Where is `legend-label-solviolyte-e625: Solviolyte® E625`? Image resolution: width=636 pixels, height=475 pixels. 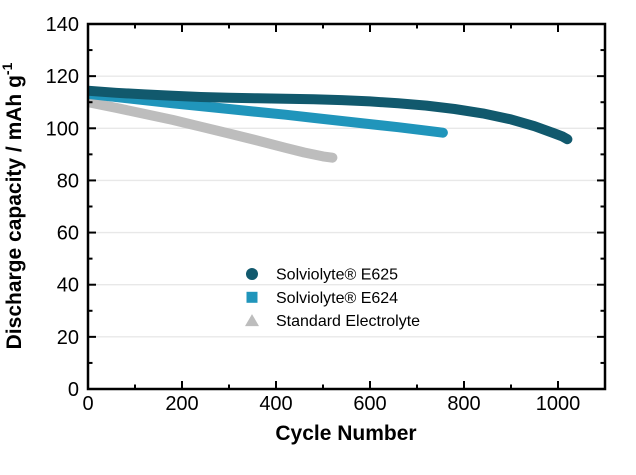 legend-label-solviolyte-e625: Solviolyte® E625 is located at coordinates (337, 275).